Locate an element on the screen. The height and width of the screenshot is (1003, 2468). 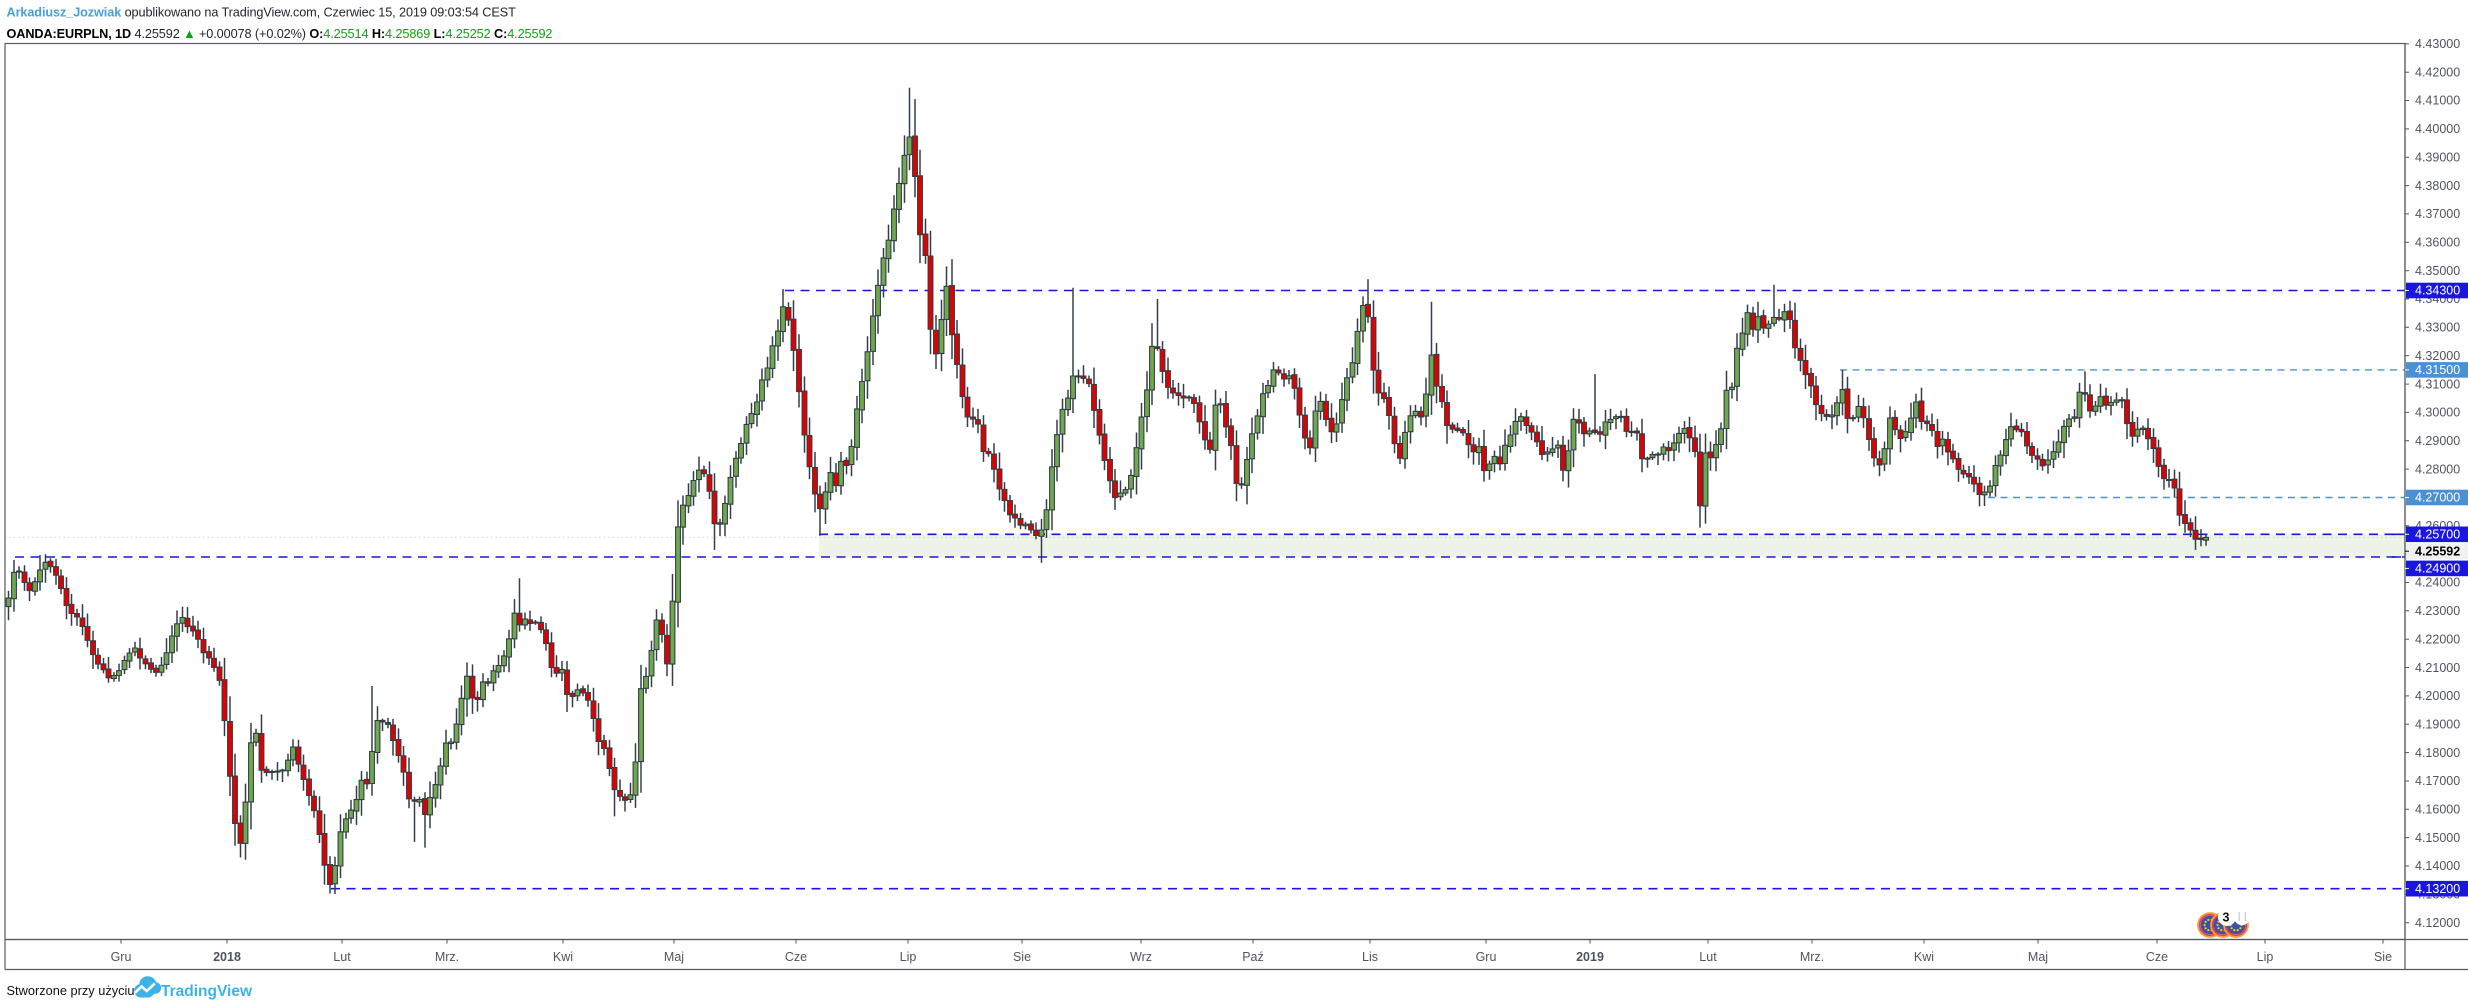
svg-text: 4.40000 is located at coordinates (2437, 129).